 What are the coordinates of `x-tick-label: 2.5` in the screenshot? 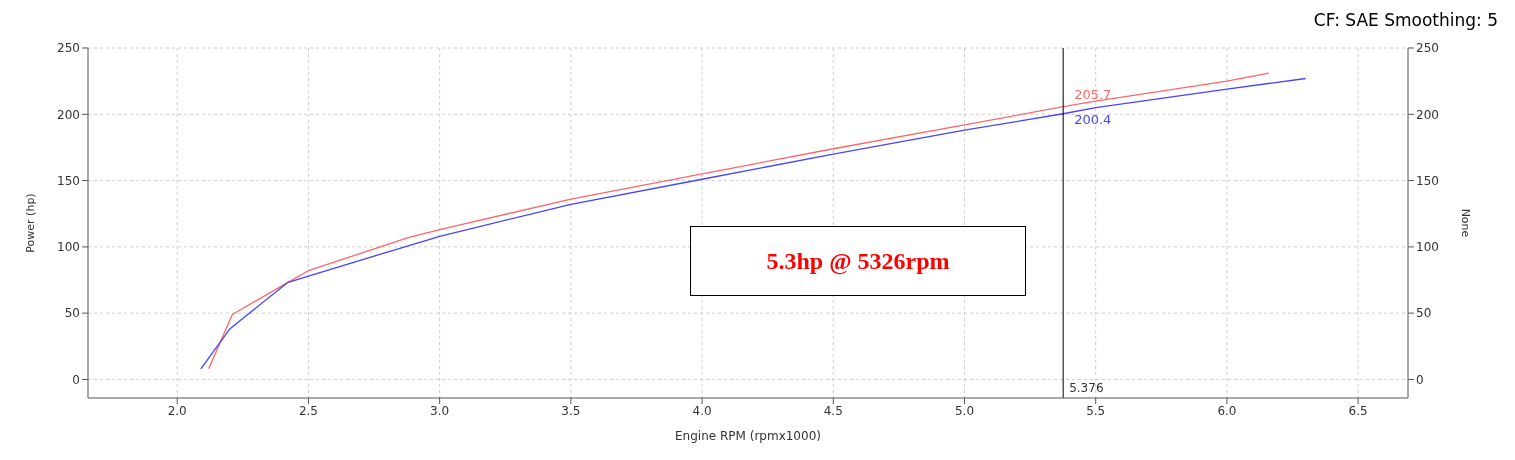 It's located at (308, 410).